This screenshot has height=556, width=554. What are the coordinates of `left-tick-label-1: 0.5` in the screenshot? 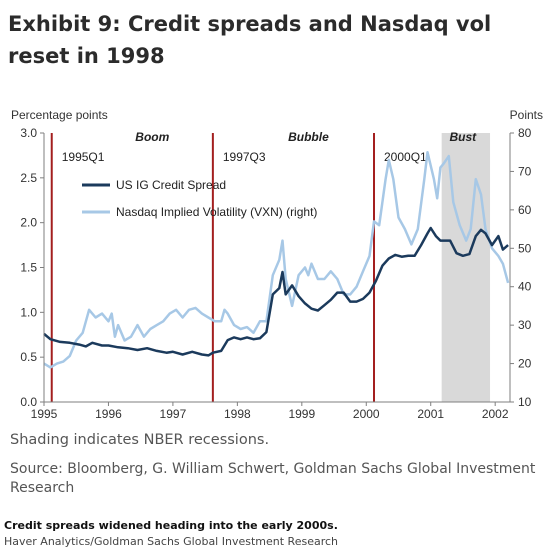 It's located at (28, 357).